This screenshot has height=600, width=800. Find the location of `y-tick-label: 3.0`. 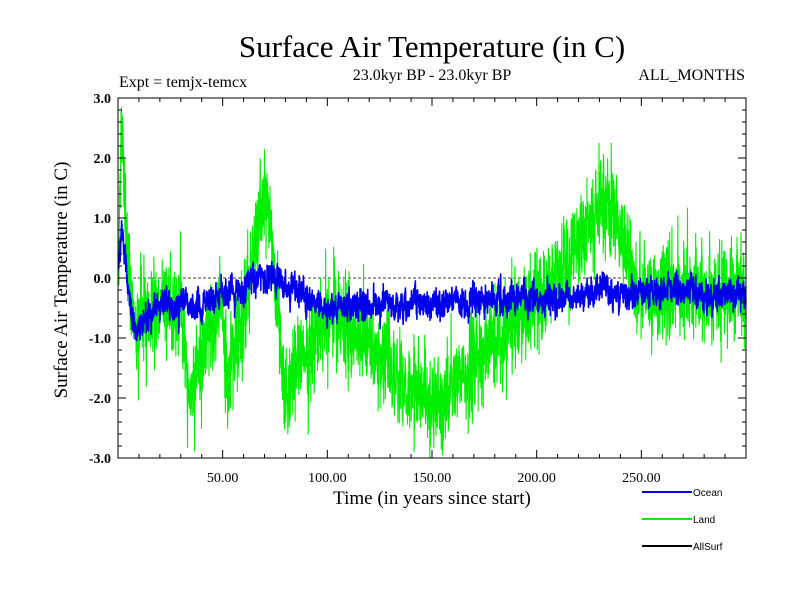

y-tick-label: 3.0 is located at coordinates (103, 99).